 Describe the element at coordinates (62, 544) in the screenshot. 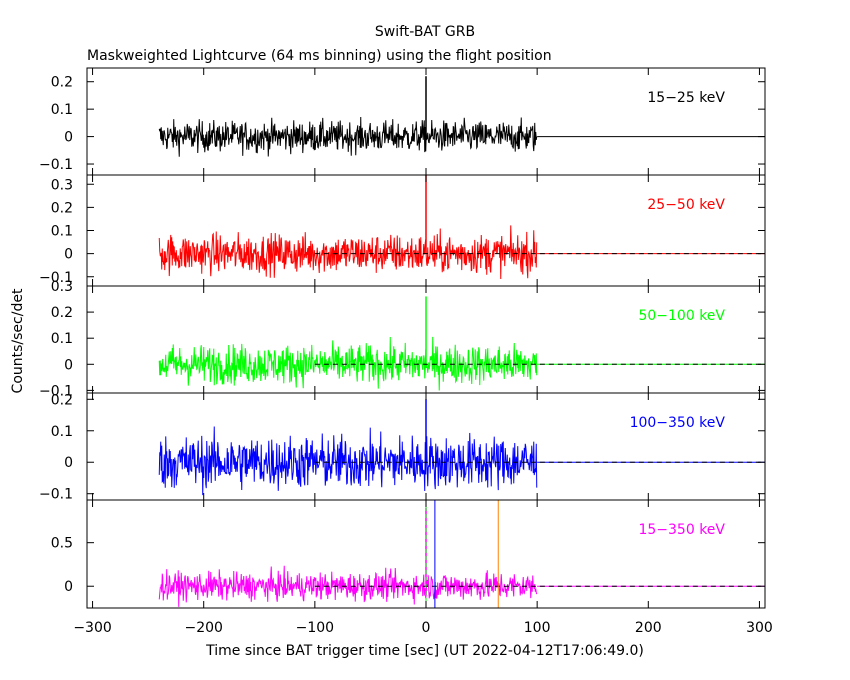

I see `y-tick-label: 0.5` at that location.